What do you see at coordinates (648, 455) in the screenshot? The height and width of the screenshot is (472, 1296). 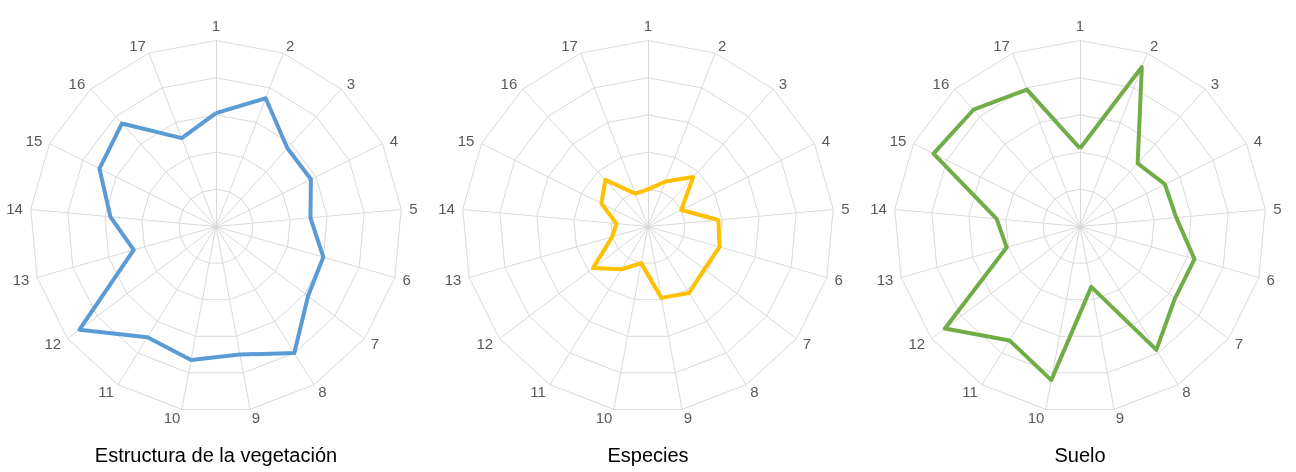 I see `text: Especies` at bounding box center [648, 455].